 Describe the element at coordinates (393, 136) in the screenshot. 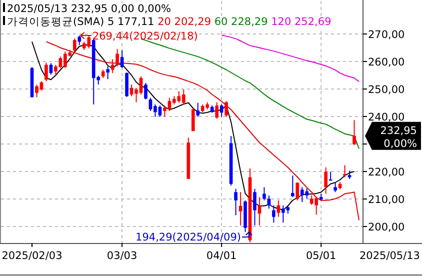

I see `annotation: 232,95 0,00%` at that location.